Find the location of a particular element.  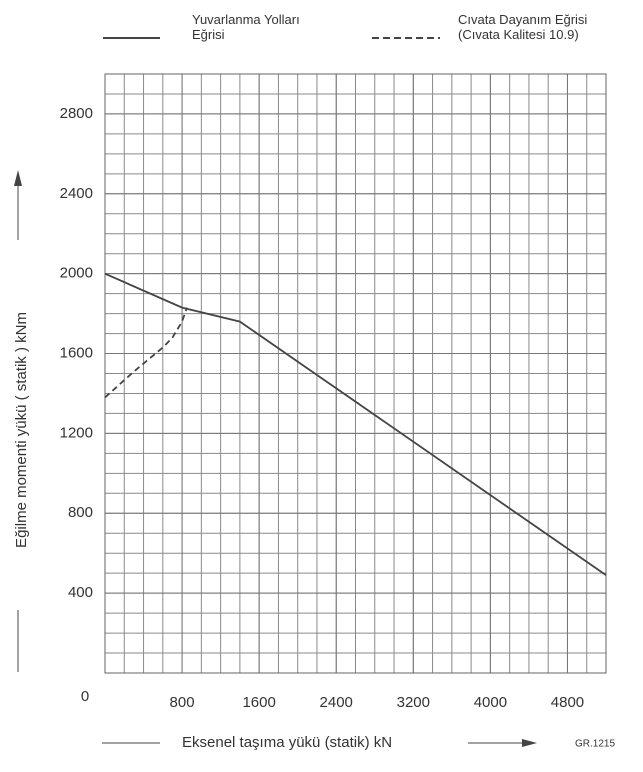

y-tick-label: 1600 is located at coordinates (76, 353).